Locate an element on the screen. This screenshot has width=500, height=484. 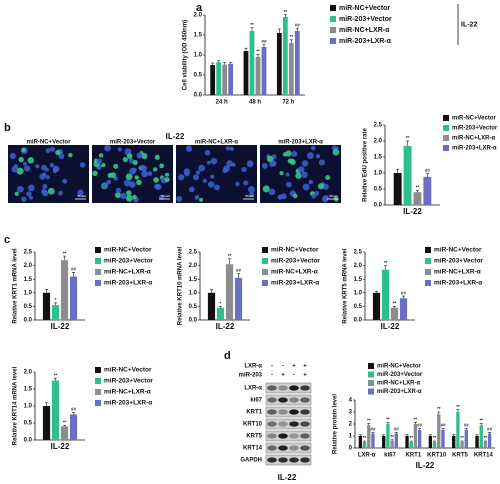
x-tick-label: ki67 is located at coordinates (390, 456).